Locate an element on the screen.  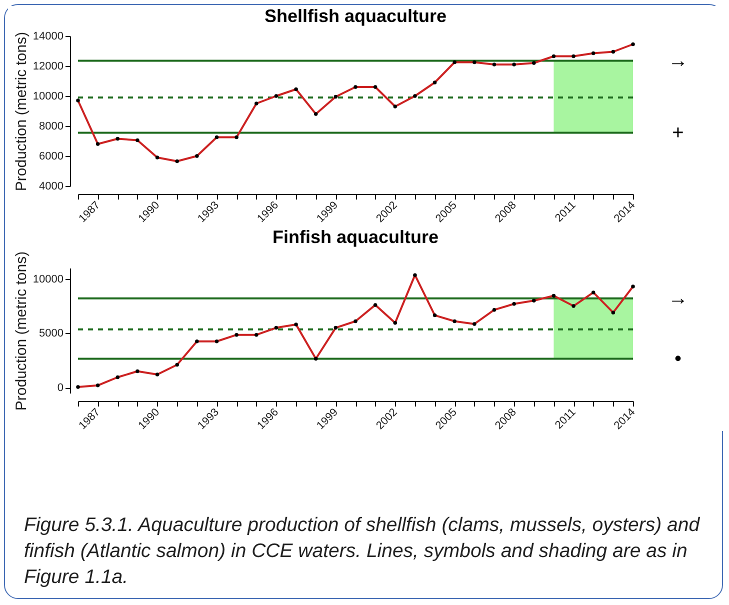
y-tick-label: 6000 is located at coordinates (51, 156).